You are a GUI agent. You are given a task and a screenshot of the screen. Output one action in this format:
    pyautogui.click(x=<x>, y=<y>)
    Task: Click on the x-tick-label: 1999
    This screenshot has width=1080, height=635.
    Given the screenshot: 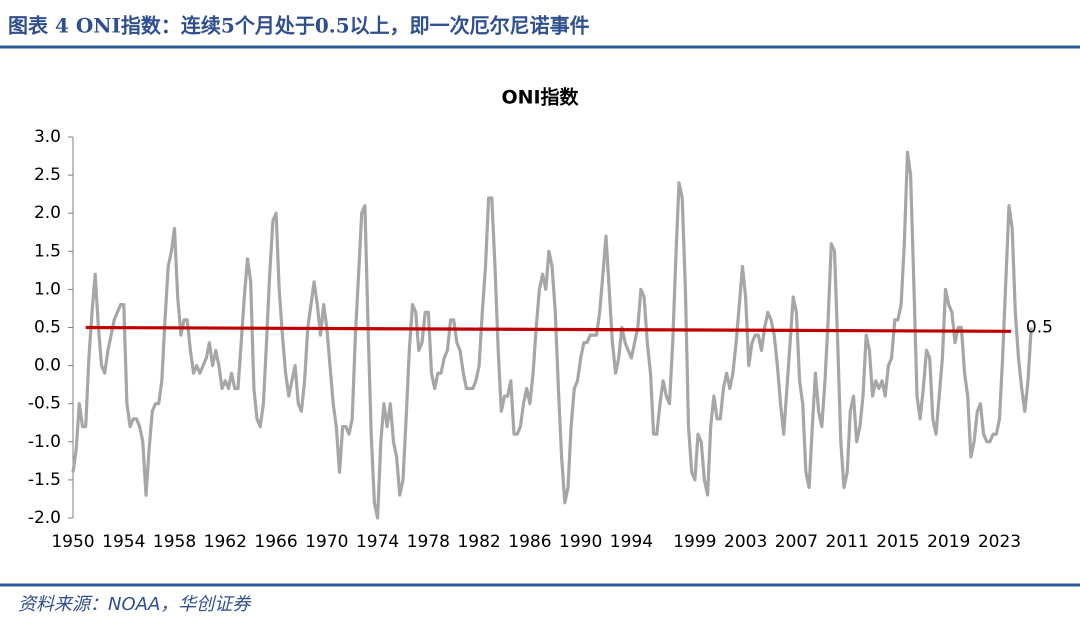 What is the action you would take?
    pyautogui.click(x=694, y=542)
    